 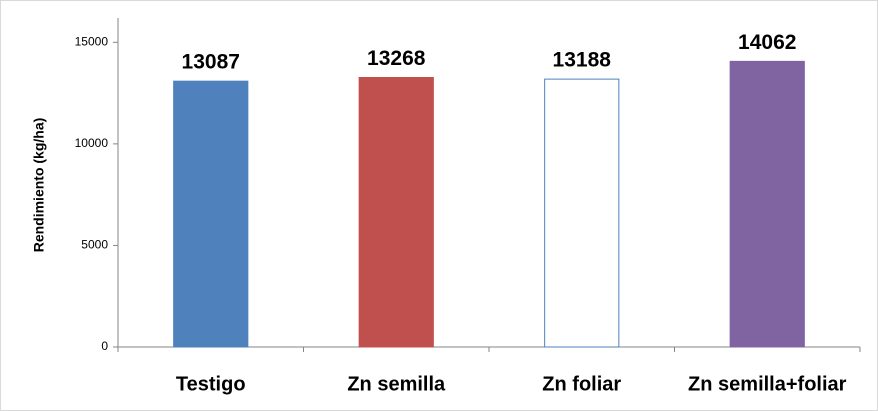 I want to click on y-tick-label: 15000, so click(x=92, y=41).